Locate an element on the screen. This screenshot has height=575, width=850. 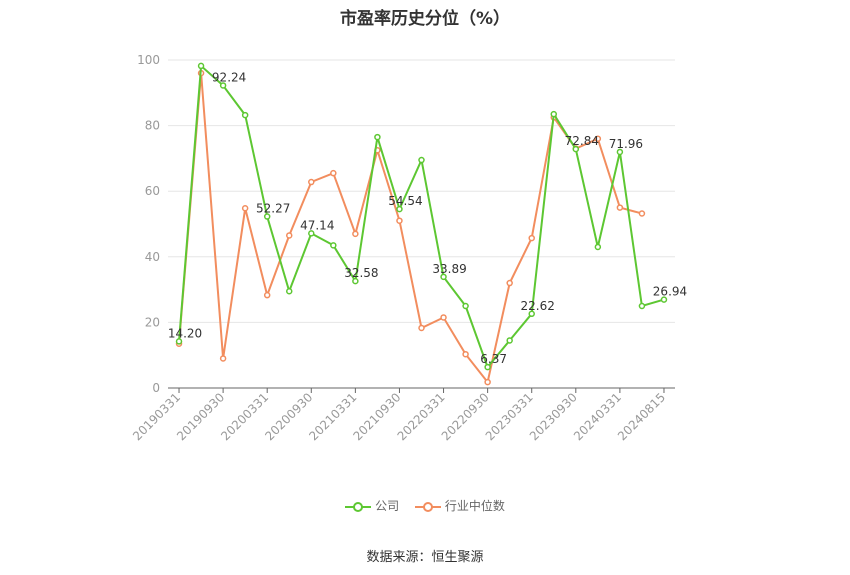
data-label: 14.20 is located at coordinates (185, 333).